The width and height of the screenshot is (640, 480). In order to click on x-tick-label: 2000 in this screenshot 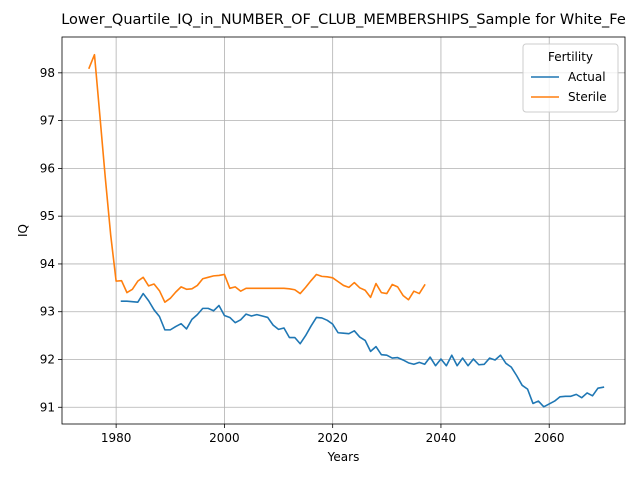, I will do `click(224, 438)`.